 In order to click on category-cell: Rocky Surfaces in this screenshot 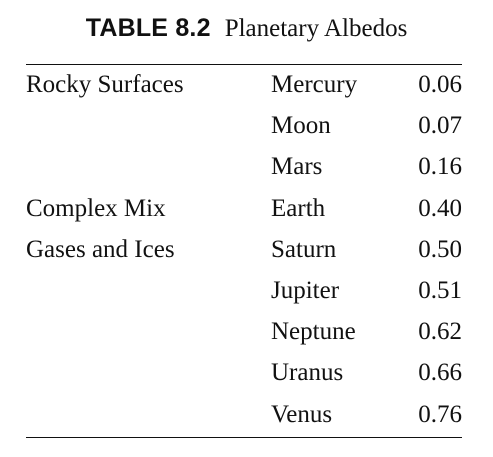, I will do `click(105, 85)`.